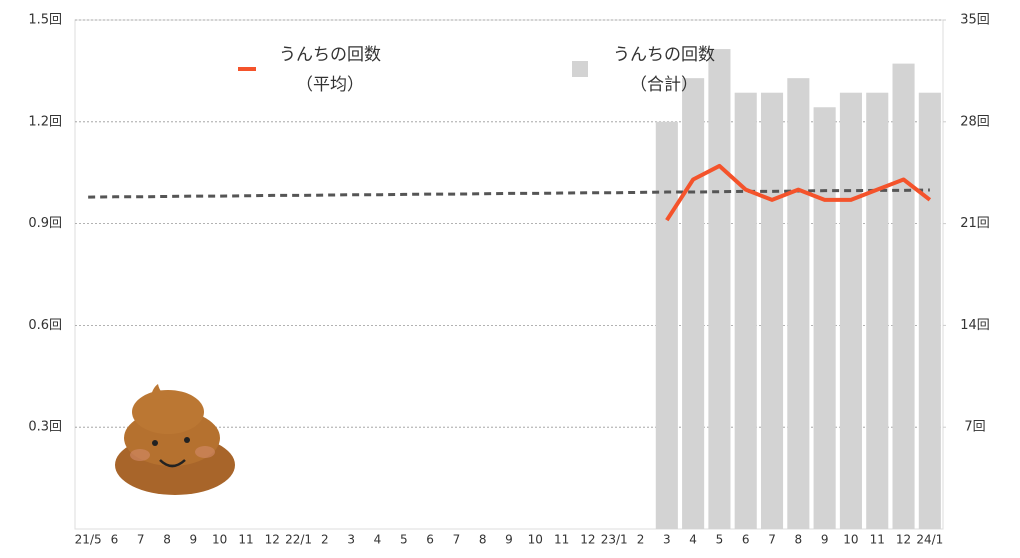 The height and width of the screenshot is (558, 1020). I want to click on y2-tick-label: 35回, so click(975, 20).